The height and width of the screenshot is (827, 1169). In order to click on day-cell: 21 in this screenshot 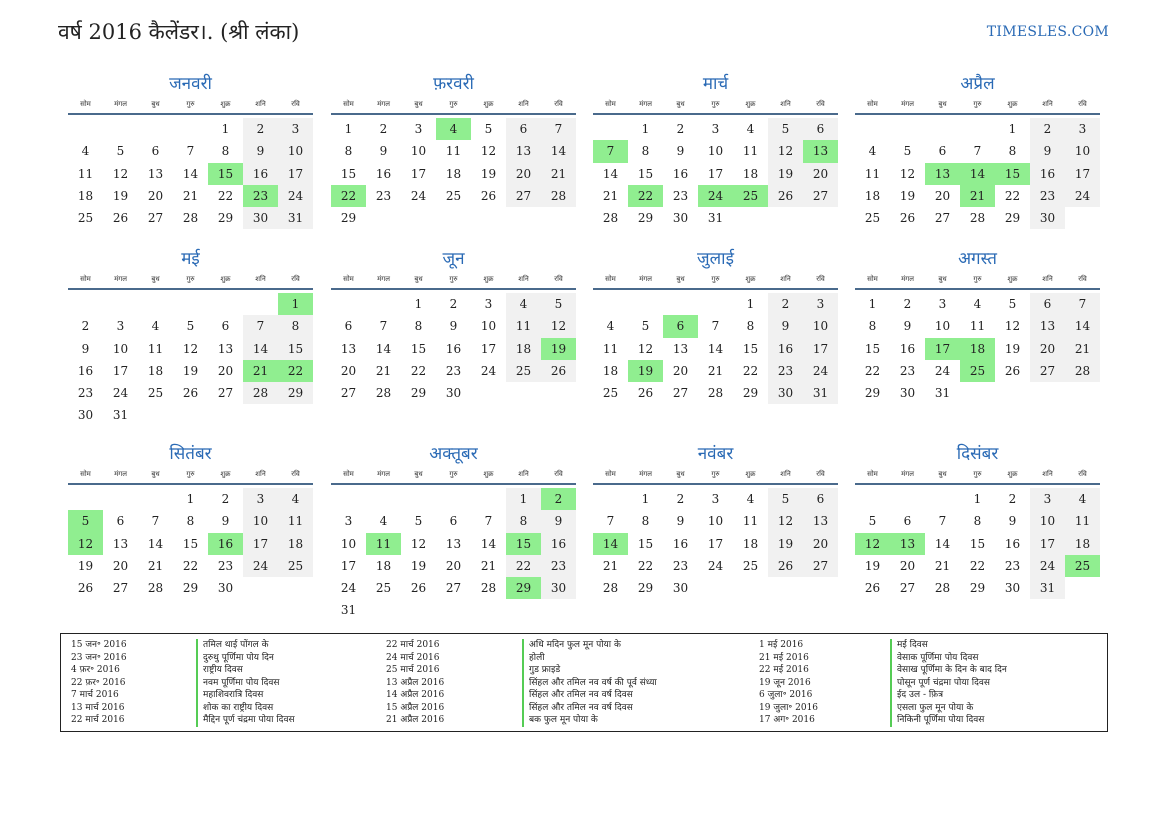, I will do `click(383, 370)`.